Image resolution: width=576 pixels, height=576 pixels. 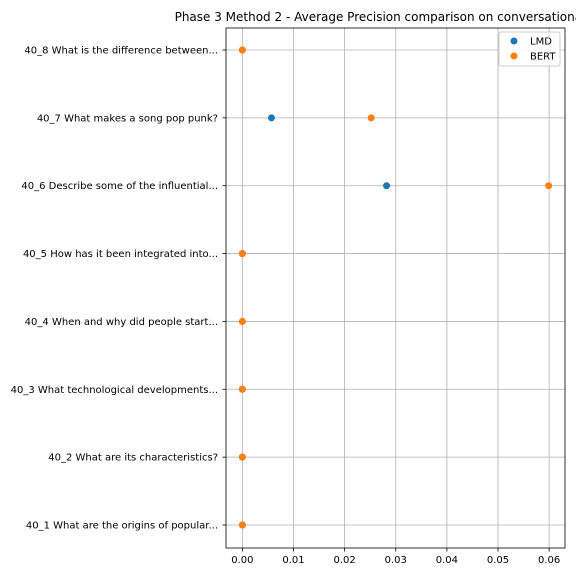 I want to click on x-tick-label: 0.01, so click(x=293, y=560).